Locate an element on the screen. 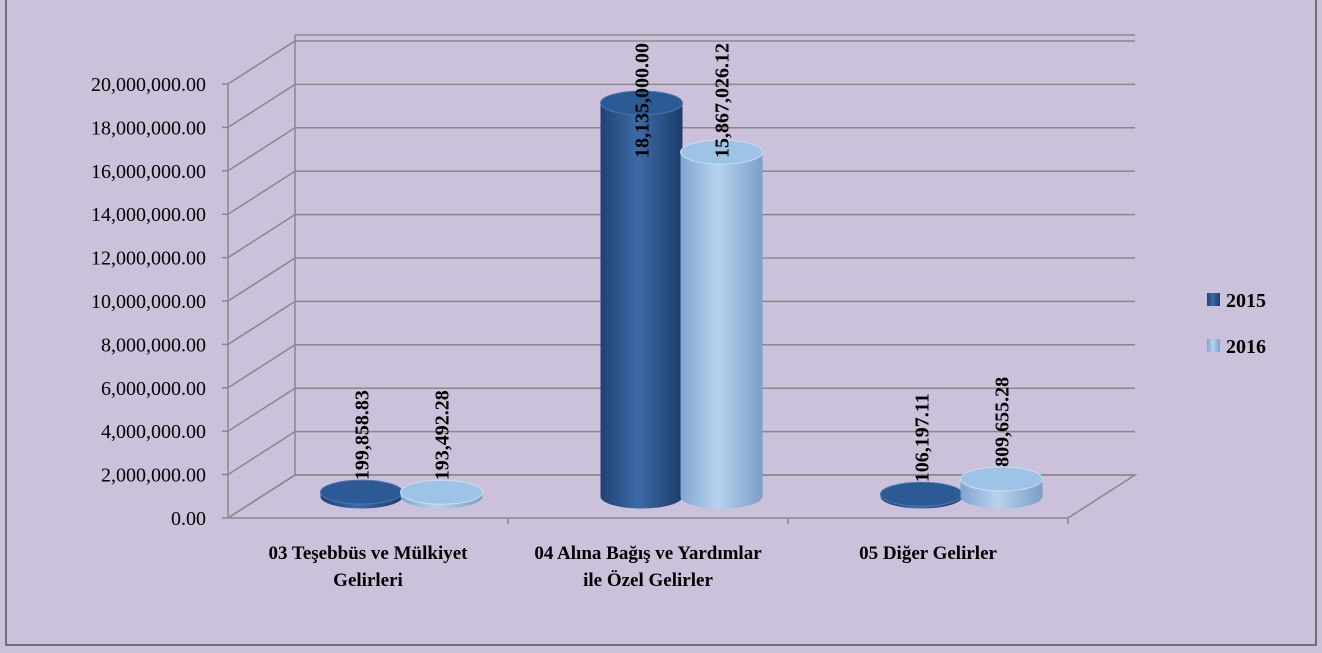 The image size is (1322, 653). y-tick-label: 12,000,000.00 is located at coordinates (148, 259).